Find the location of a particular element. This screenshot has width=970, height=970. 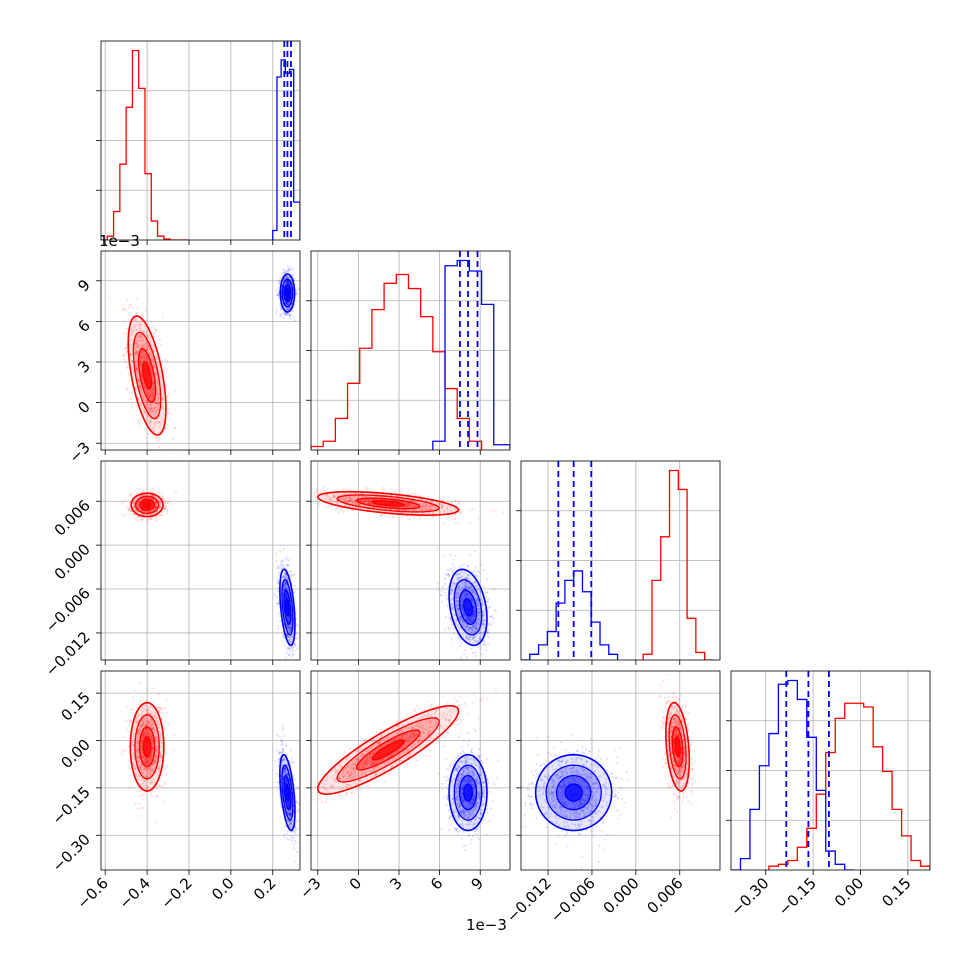

x-tick-label: 6 is located at coordinates (436, 883).